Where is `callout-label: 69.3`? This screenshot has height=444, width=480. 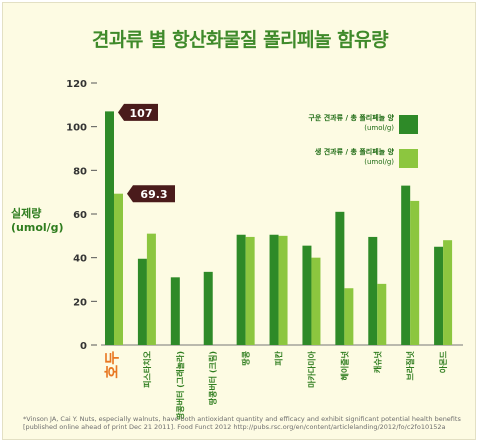
callout-label: 69.3 is located at coordinates (153, 194).